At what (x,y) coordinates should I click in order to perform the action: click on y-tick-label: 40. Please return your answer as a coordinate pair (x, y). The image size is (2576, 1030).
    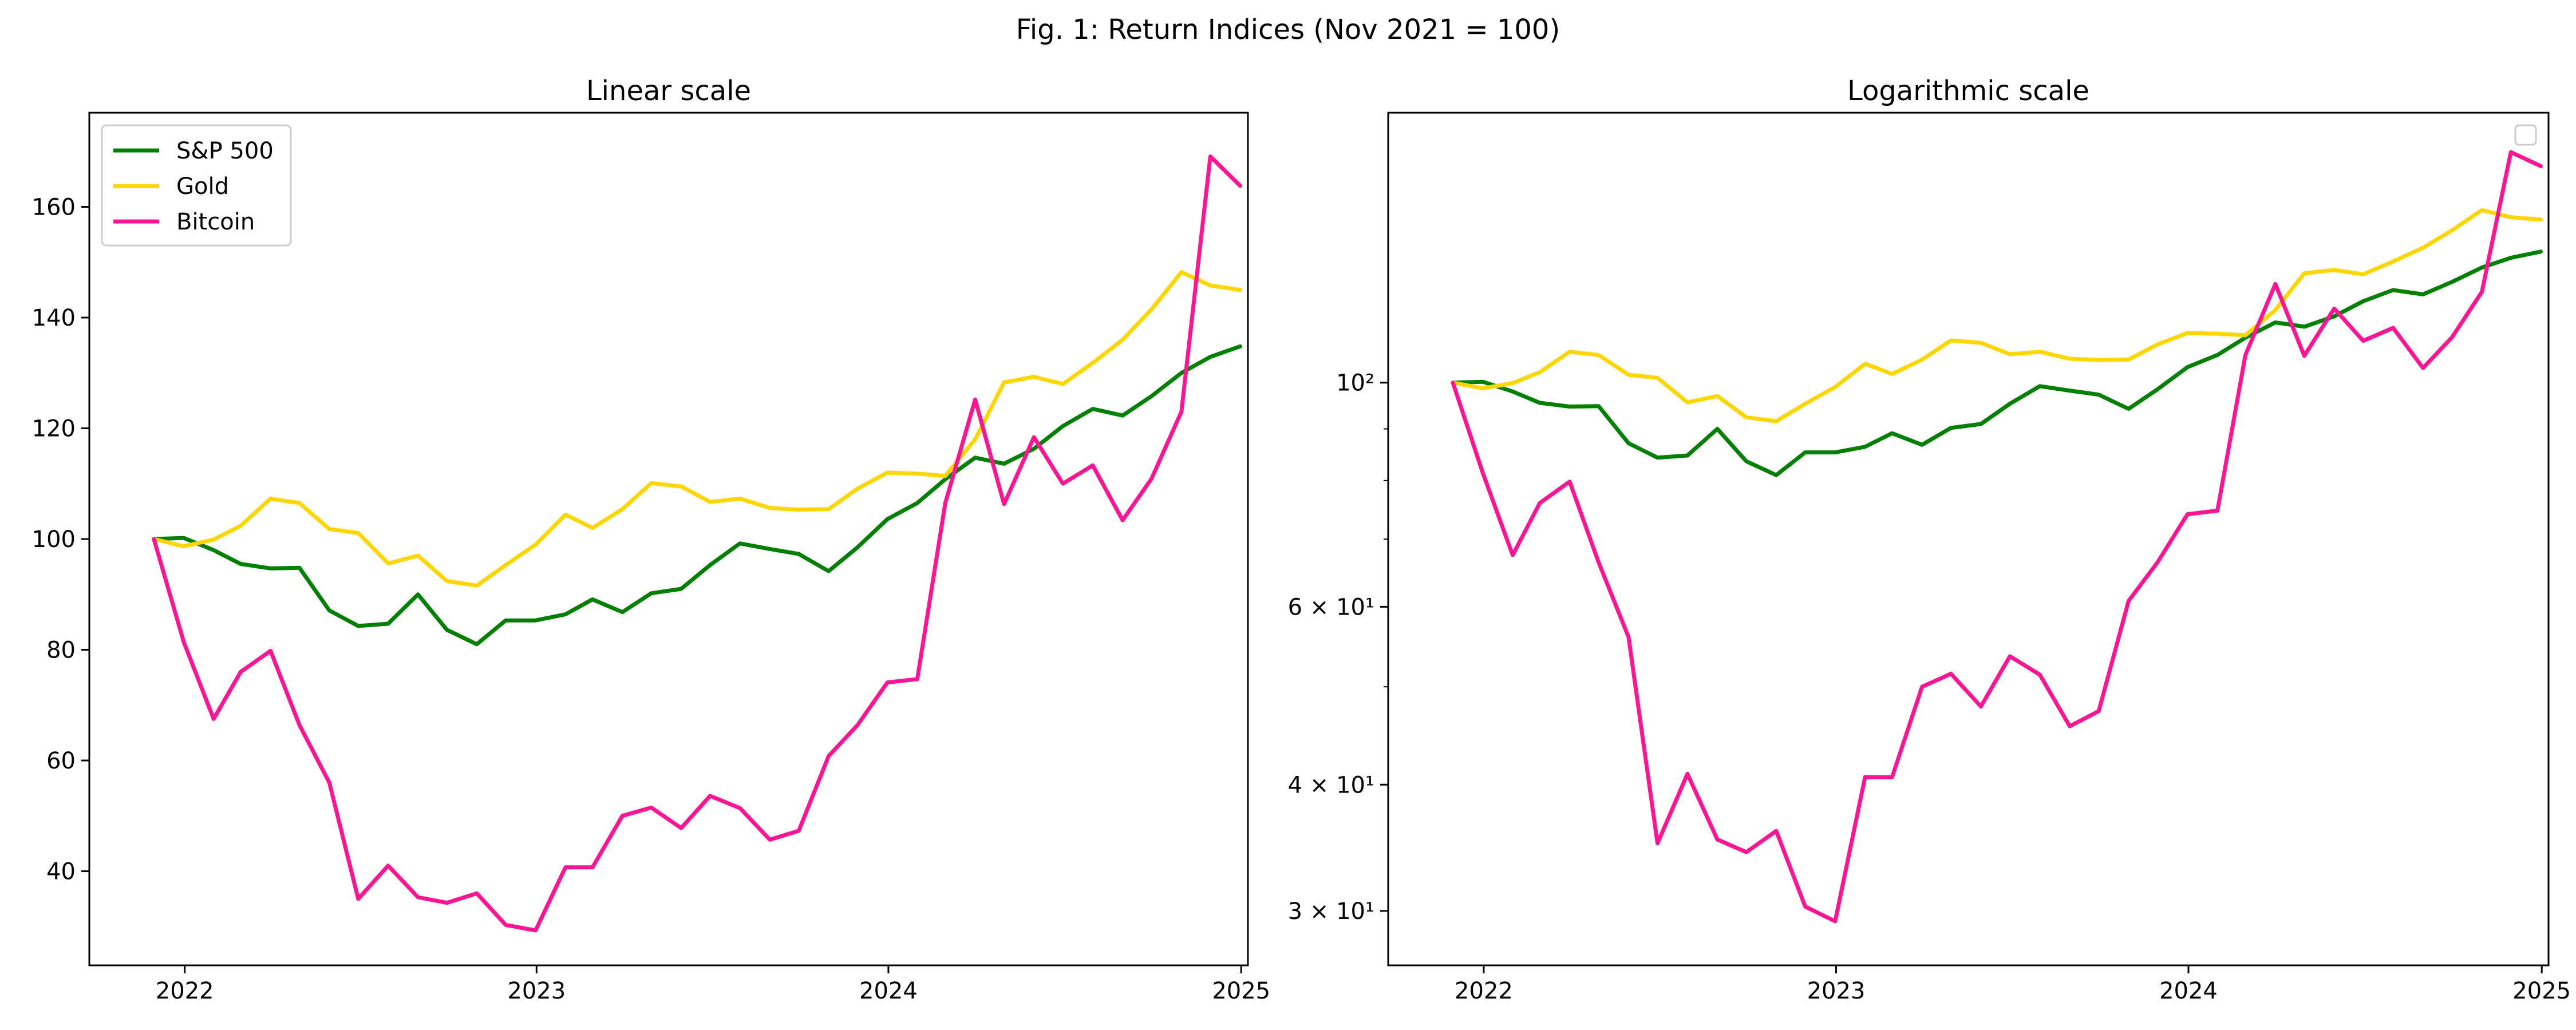
    Looking at the image, I should click on (61, 872).